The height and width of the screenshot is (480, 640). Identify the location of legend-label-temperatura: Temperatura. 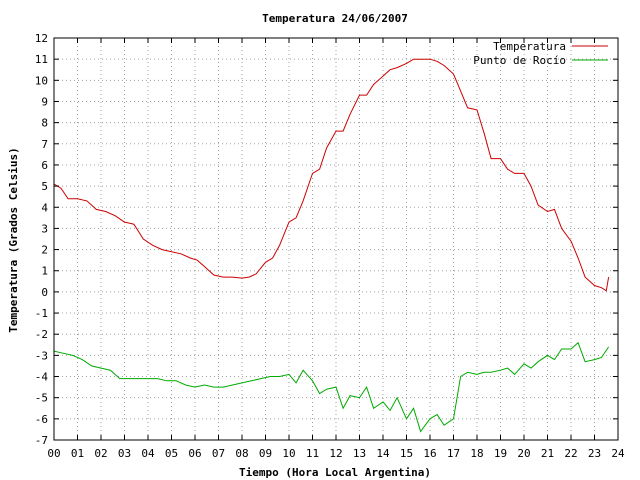
(529, 46).